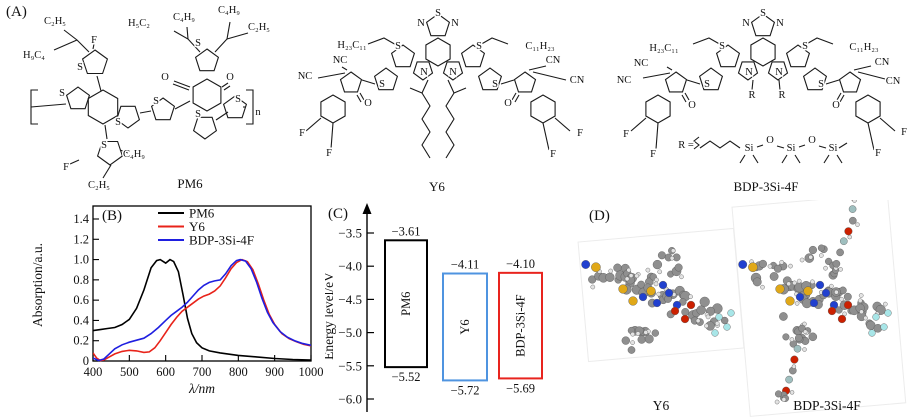 The width and height of the screenshot is (924, 420). I want to click on homo-value: −5.52, so click(406, 377).